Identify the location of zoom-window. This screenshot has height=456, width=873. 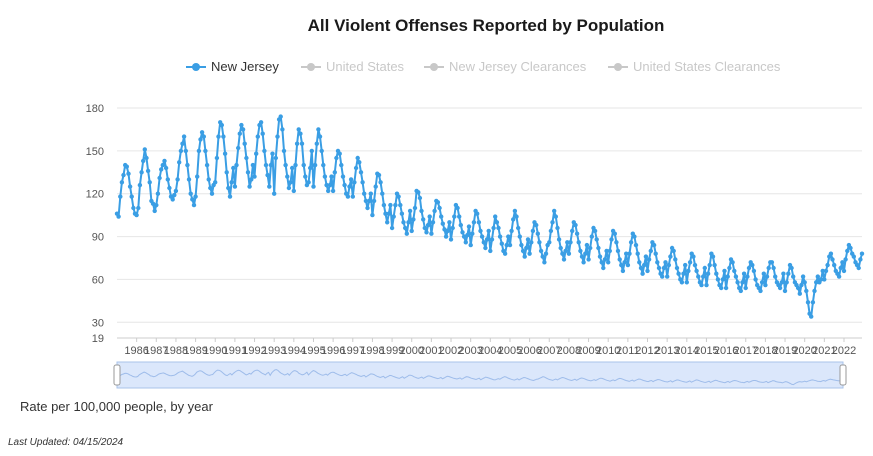
(480, 375).